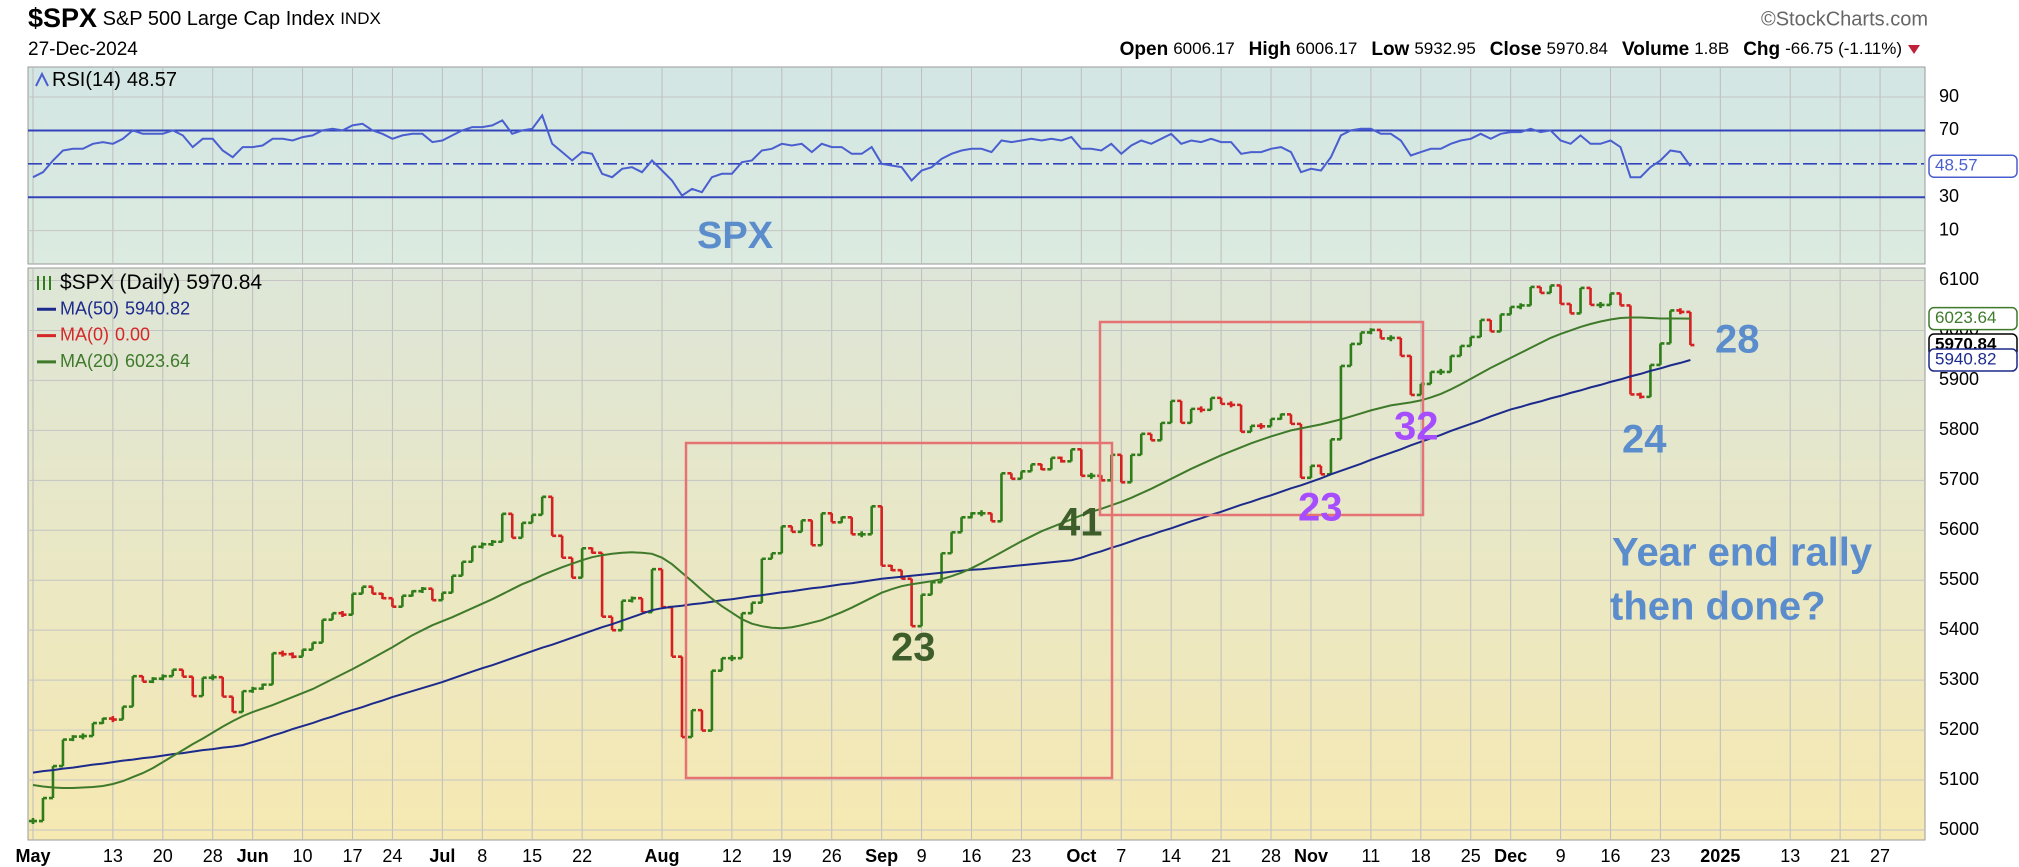 The height and width of the screenshot is (867, 2019). Describe the element at coordinates (83, 49) in the screenshot. I see `date: 27-Dec-2024` at that location.